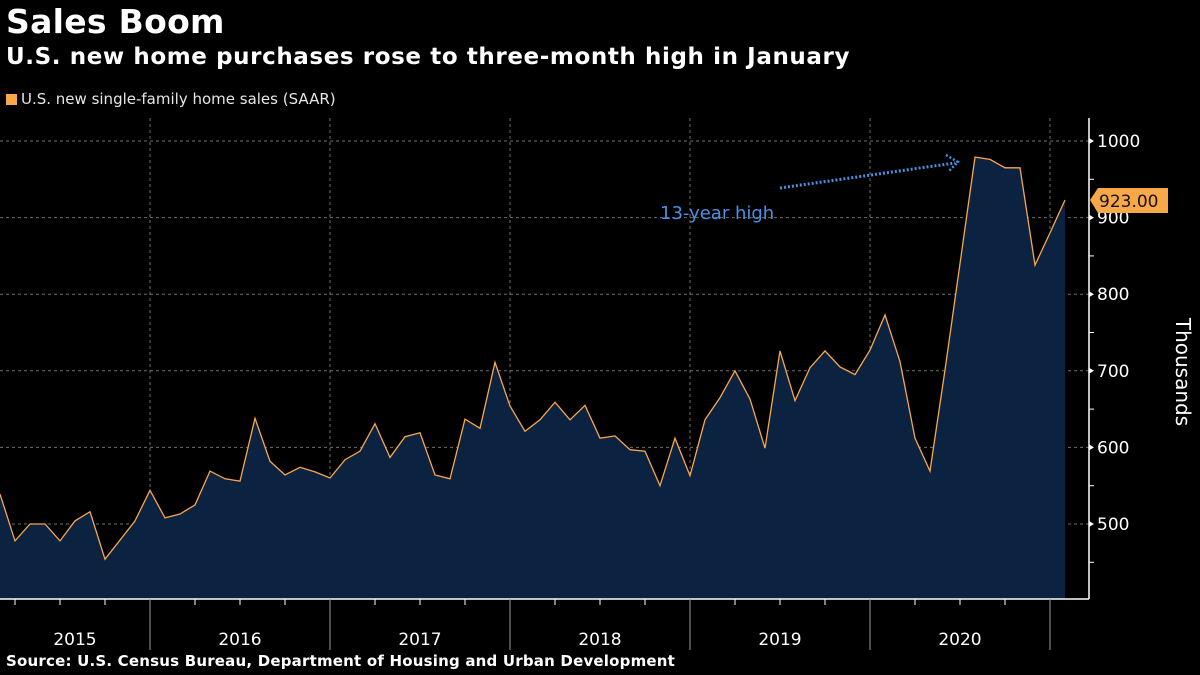  What do you see at coordinates (959, 640) in the screenshot?
I see `x-tick-label: 2020` at bounding box center [959, 640].